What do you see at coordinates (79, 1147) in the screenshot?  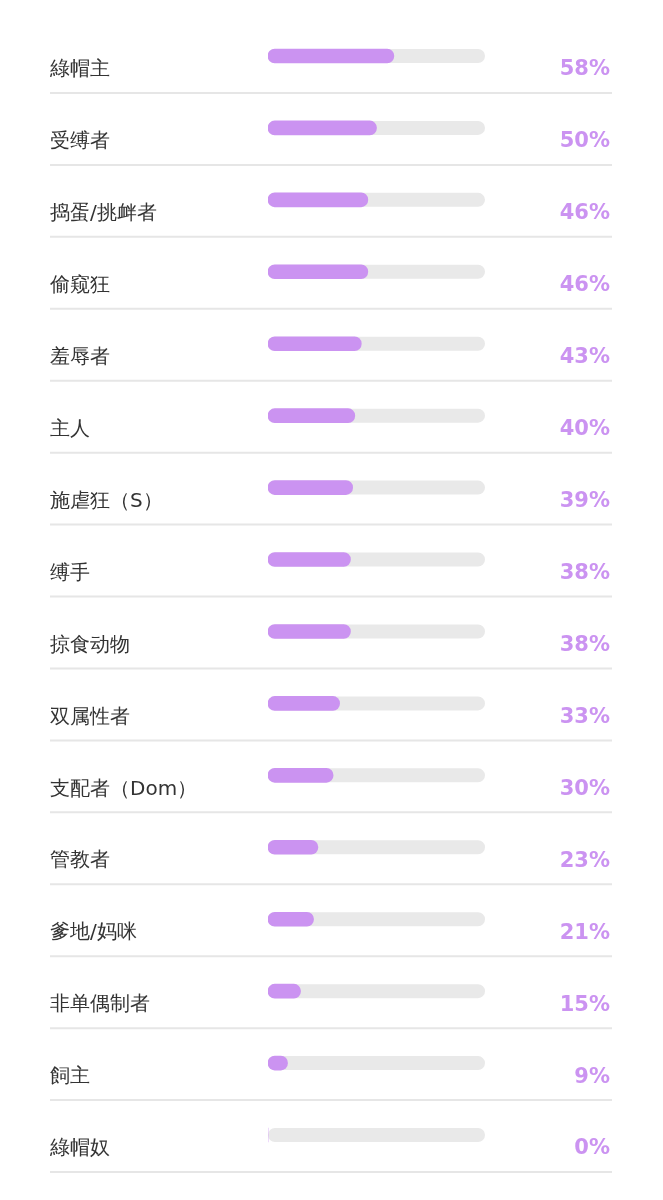 I see `y-tick-label: 綠帽奴` at bounding box center [79, 1147].